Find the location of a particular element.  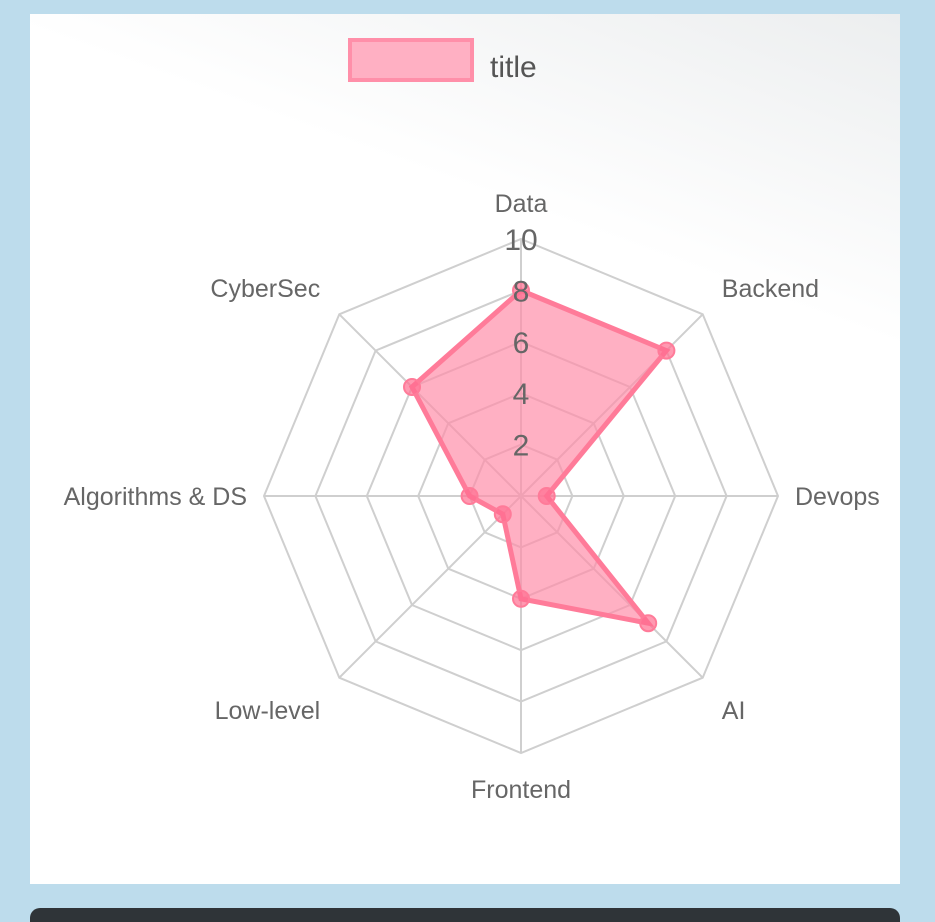

grid-spoke is located at coordinates (430, 587).